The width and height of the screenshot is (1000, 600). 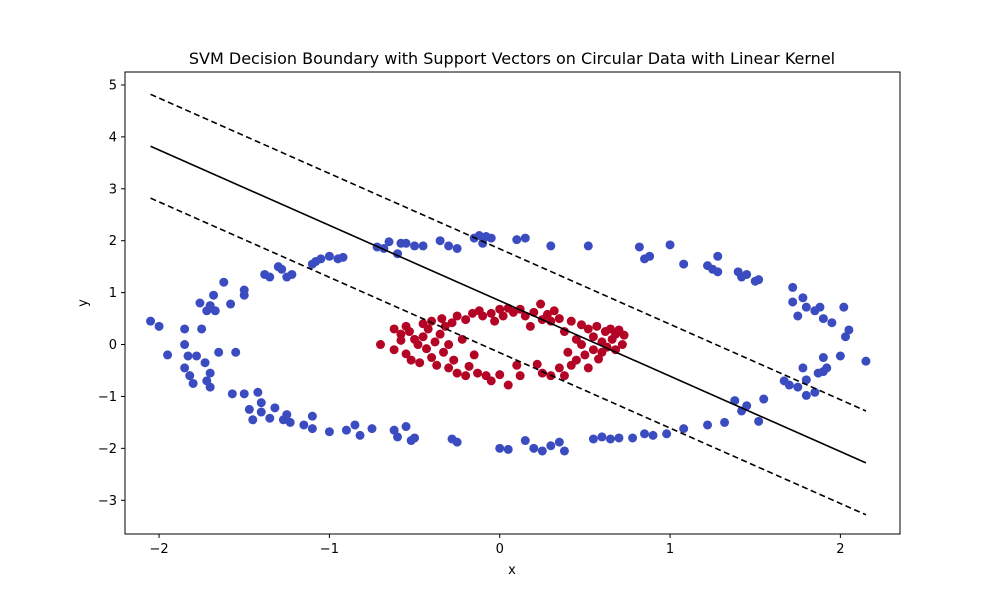 What do you see at coordinates (83, 303) in the screenshot?
I see `y-axis-label: y` at bounding box center [83, 303].